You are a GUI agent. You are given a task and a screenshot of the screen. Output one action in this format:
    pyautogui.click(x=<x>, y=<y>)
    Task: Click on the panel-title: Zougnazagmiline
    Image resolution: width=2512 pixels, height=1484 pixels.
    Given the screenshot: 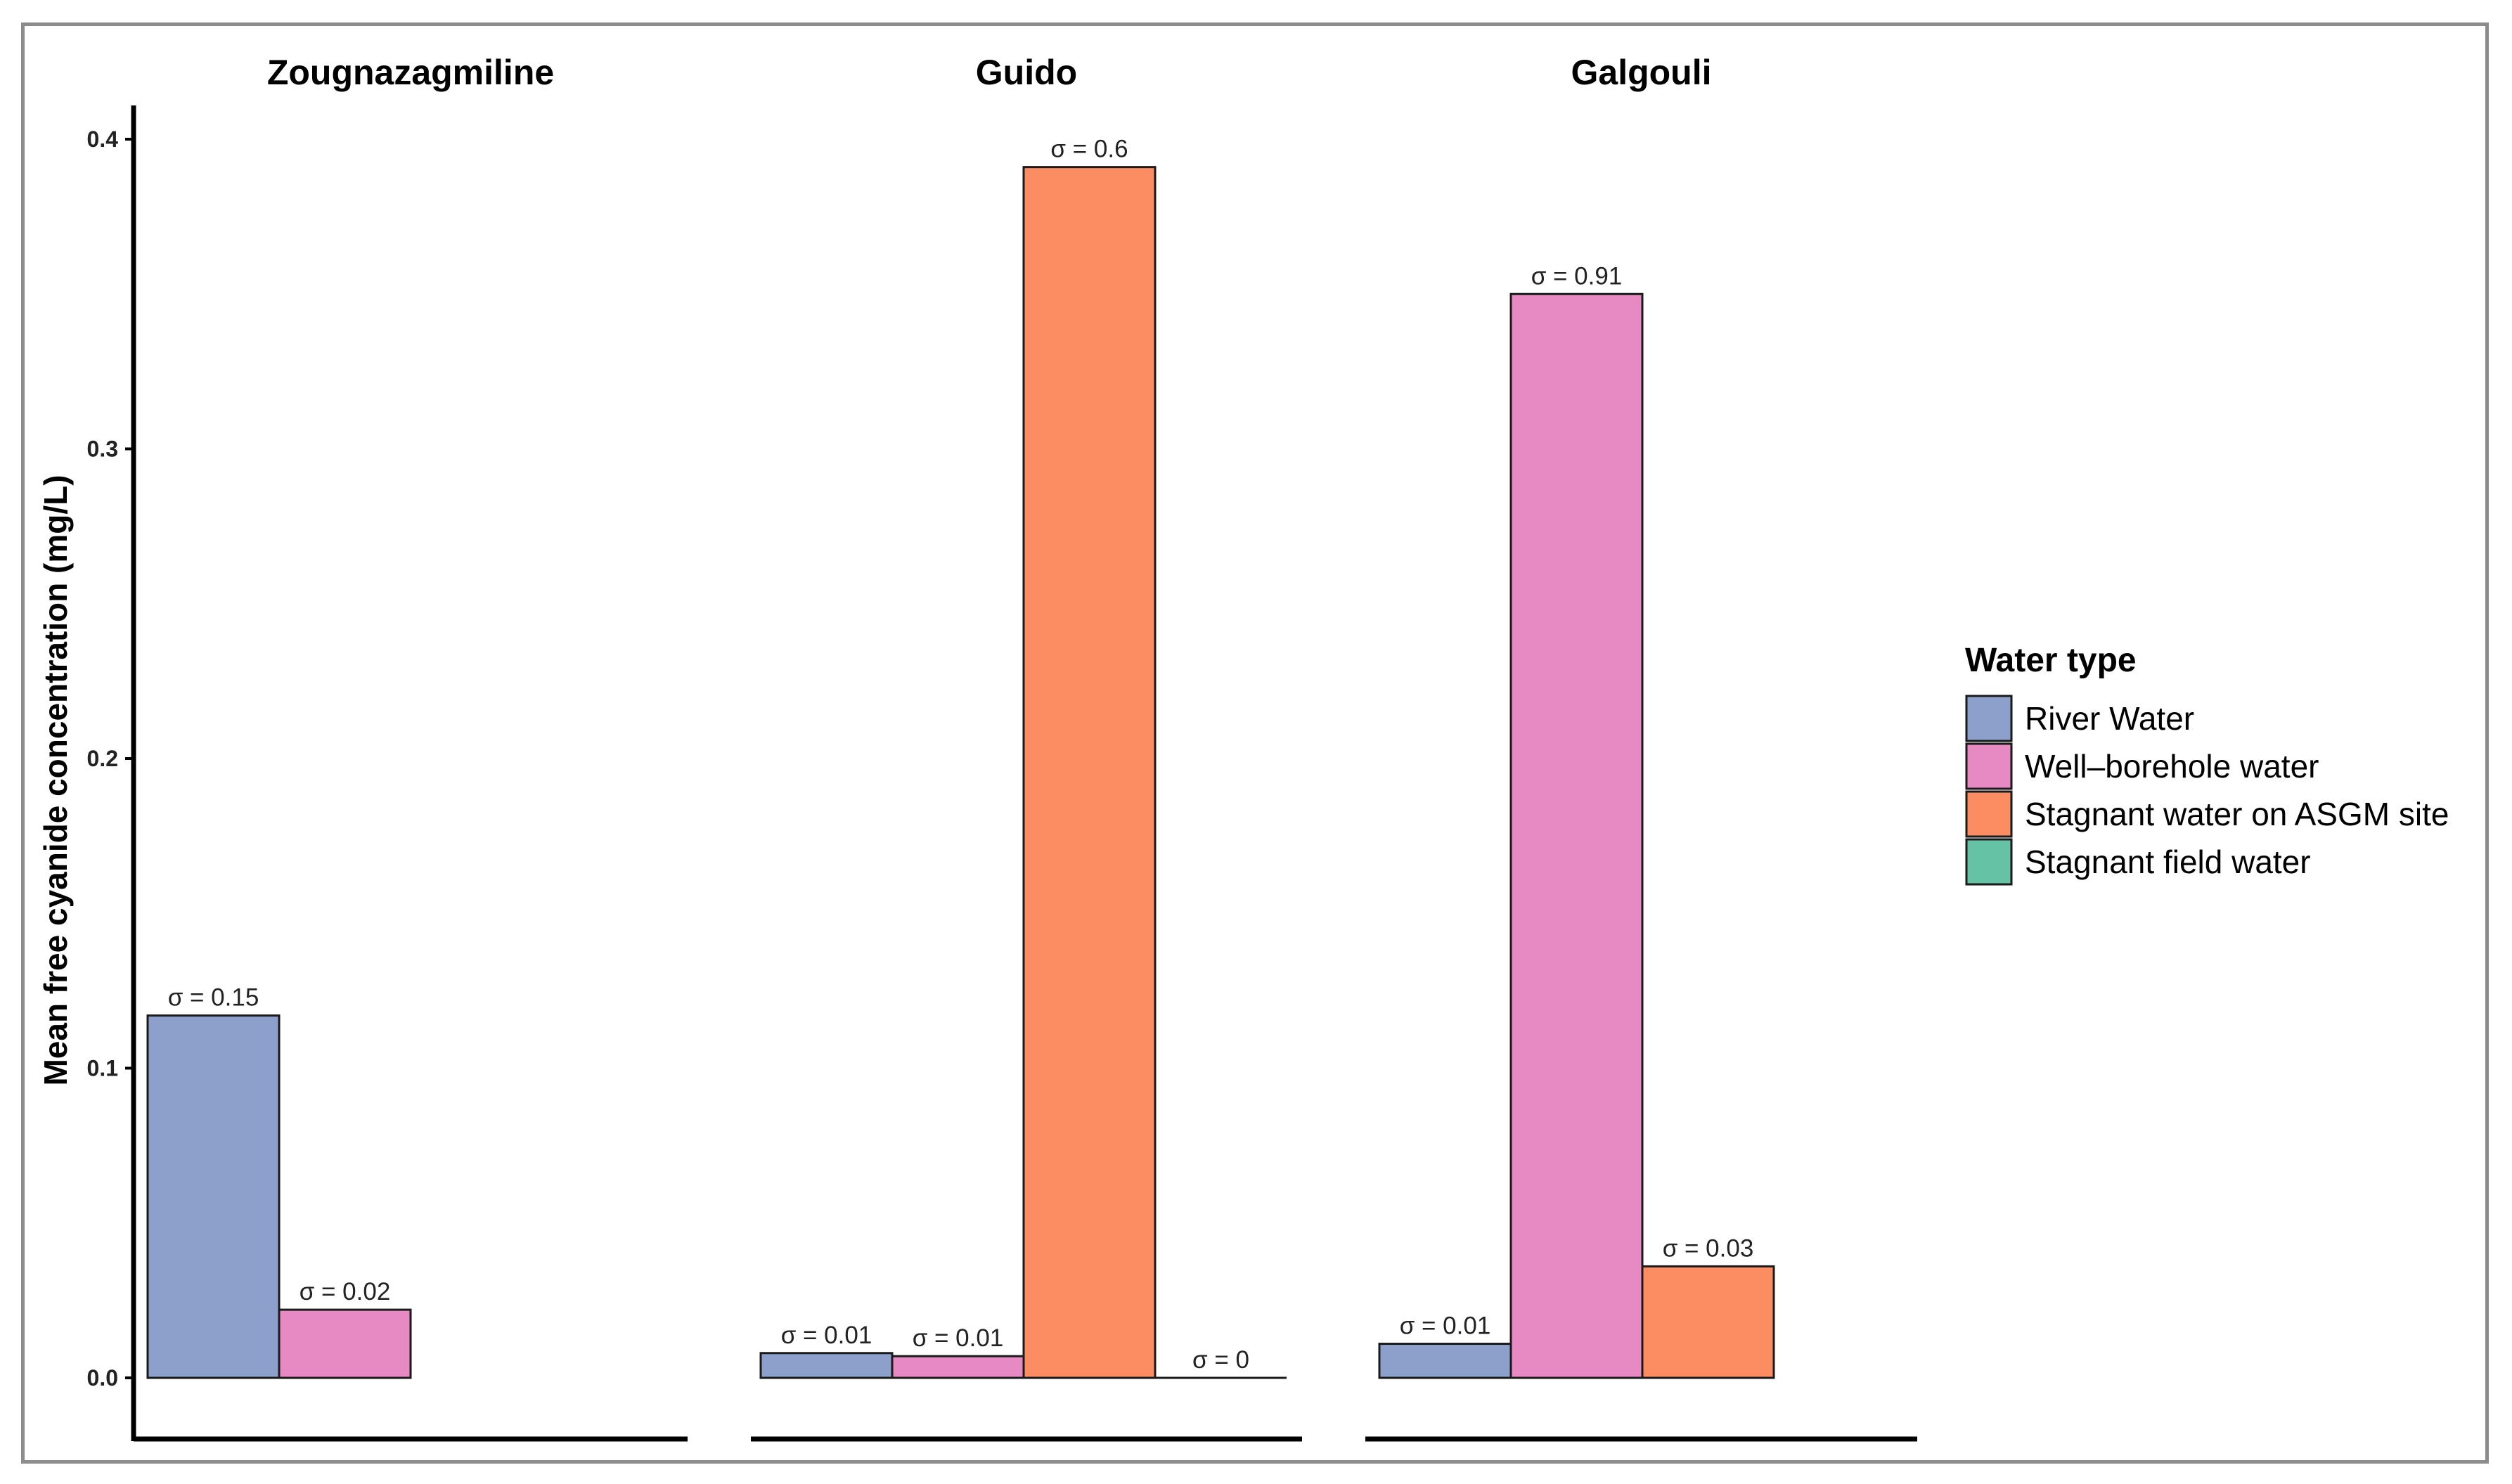 What is the action you would take?
    pyautogui.click(x=410, y=72)
    